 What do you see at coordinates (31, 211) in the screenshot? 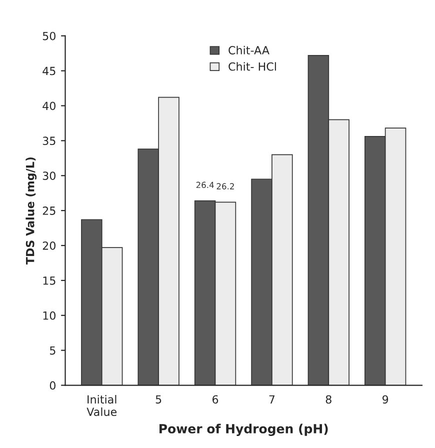
I see `y-axis-title: TDS Value (mg/L)` at bounding box center [31, 211].